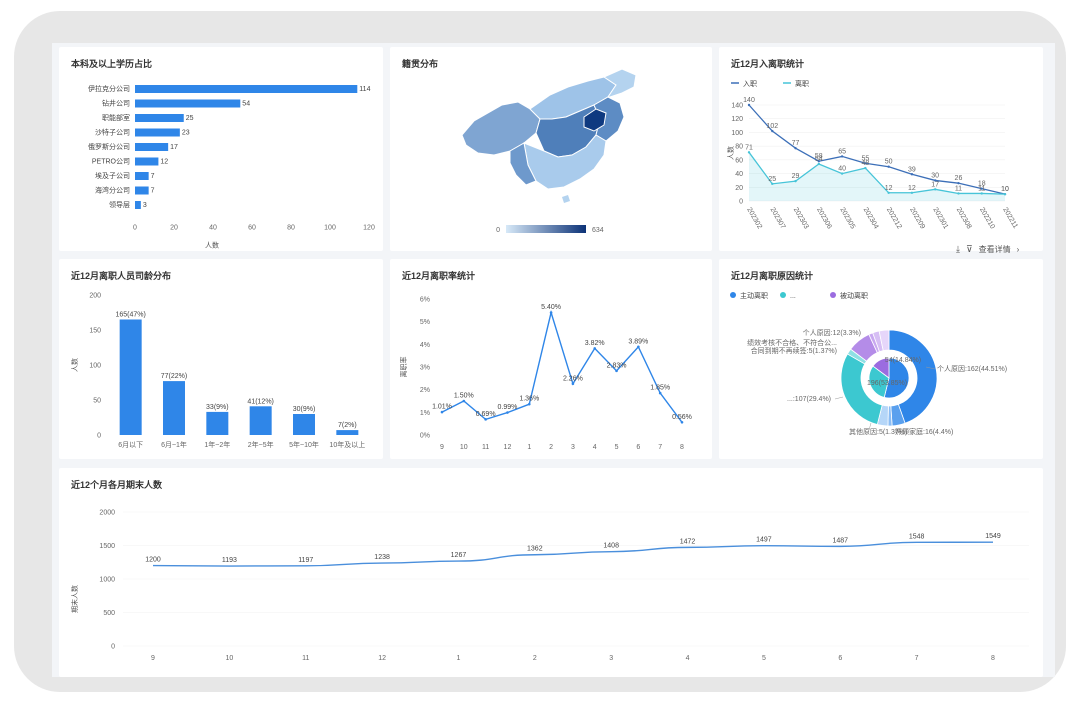  I want to click on y-tick-label: 40, so click(739, 174).